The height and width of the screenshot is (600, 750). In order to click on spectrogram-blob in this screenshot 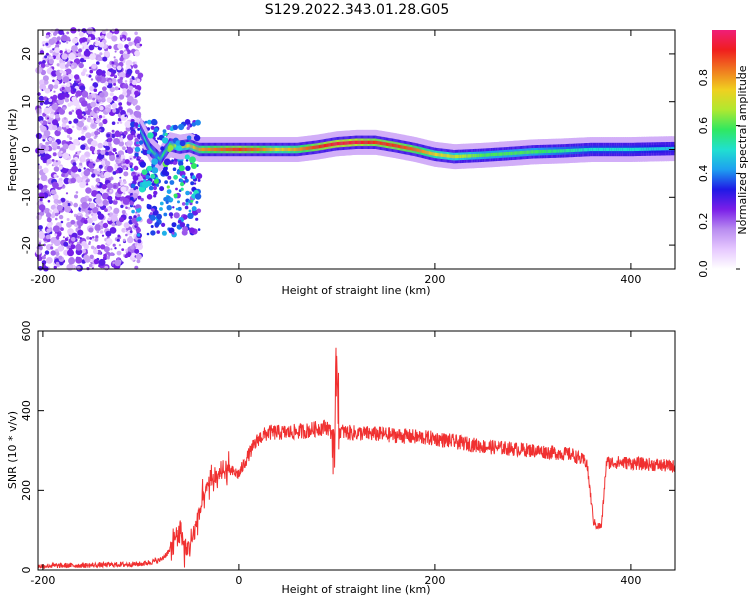, I will do `click(167, 162)`.